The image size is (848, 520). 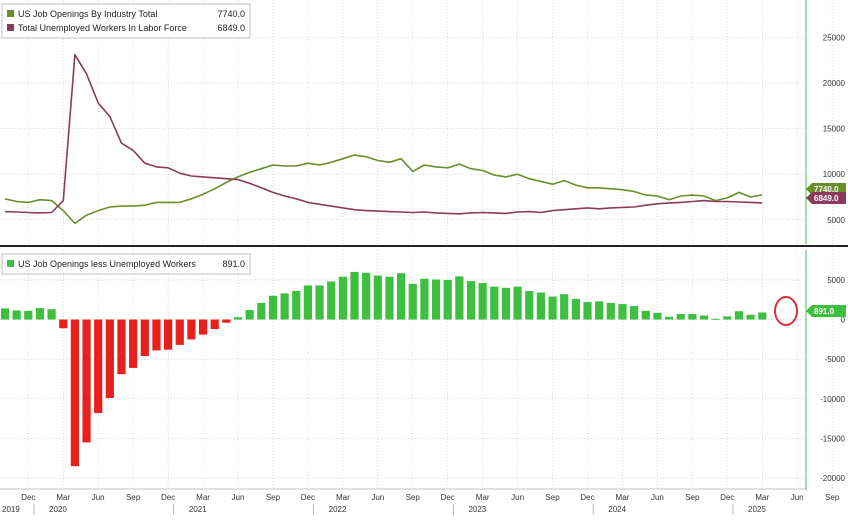 I want to click on legend-value-gap: 891.0, so click(x=233, y=264).